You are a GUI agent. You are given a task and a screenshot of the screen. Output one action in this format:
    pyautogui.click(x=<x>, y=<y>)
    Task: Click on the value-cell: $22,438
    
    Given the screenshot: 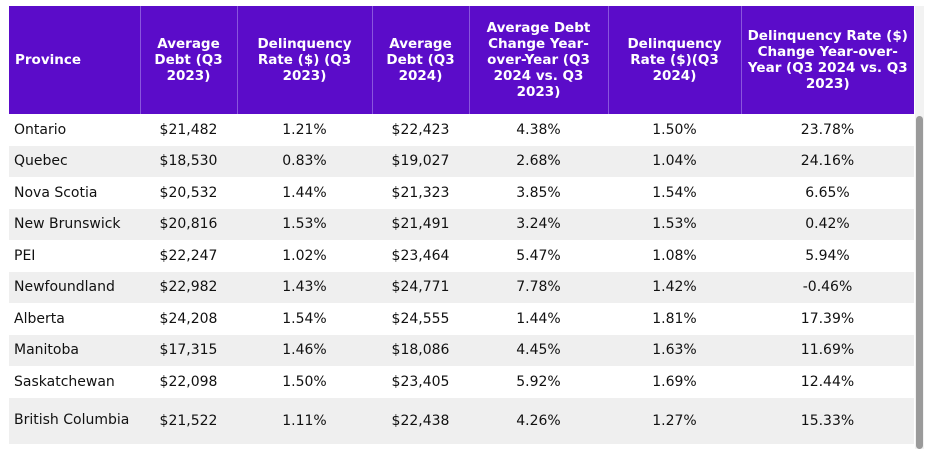 What is the action you would take?
    pyautogui.click(x=420, y=420)
    